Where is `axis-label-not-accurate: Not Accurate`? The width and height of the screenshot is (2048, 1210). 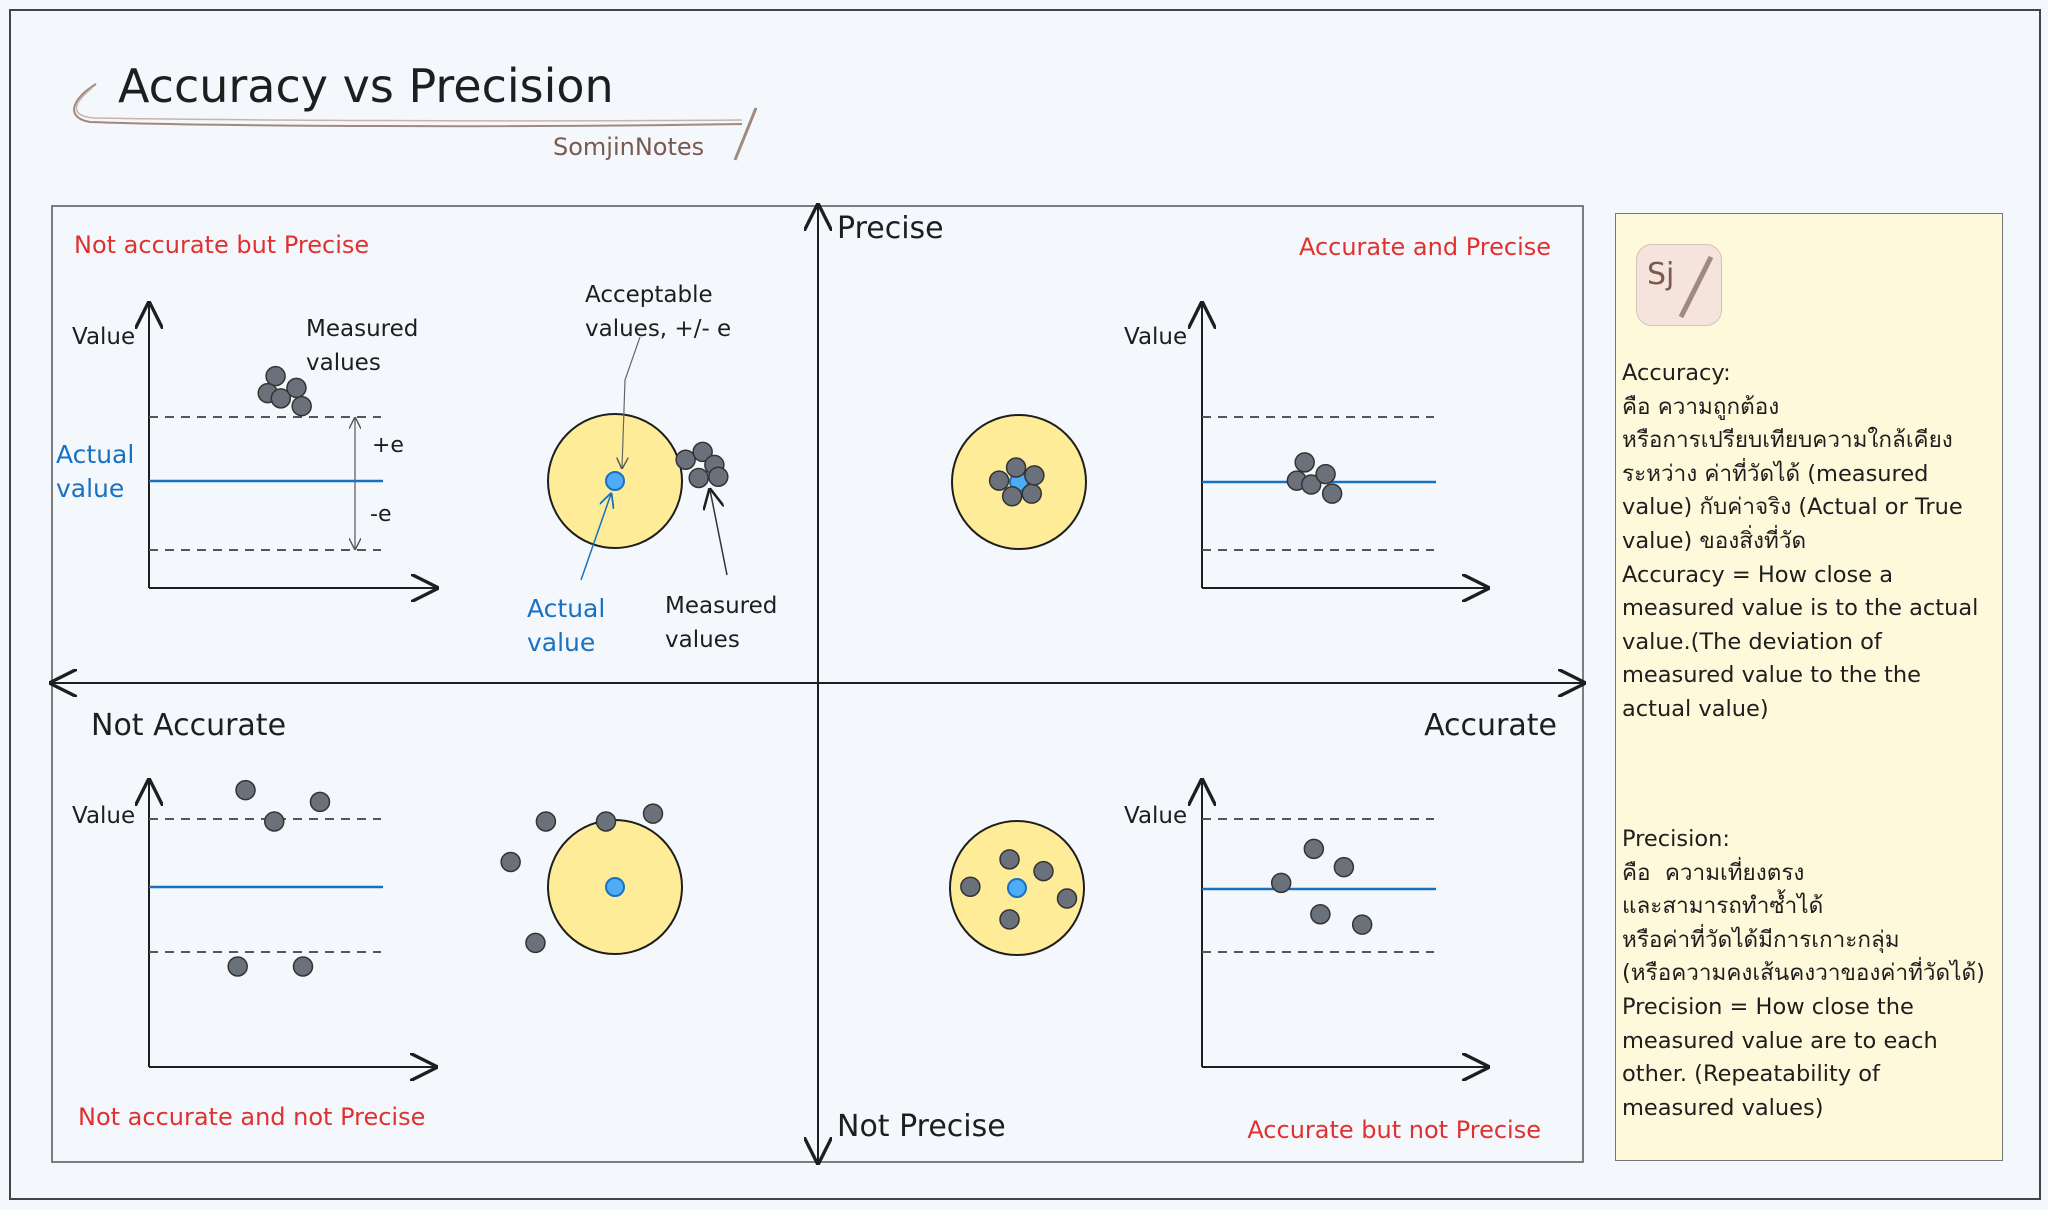 axis-label-not-accurate: Not Accurate is located at coordinates (188, 725).